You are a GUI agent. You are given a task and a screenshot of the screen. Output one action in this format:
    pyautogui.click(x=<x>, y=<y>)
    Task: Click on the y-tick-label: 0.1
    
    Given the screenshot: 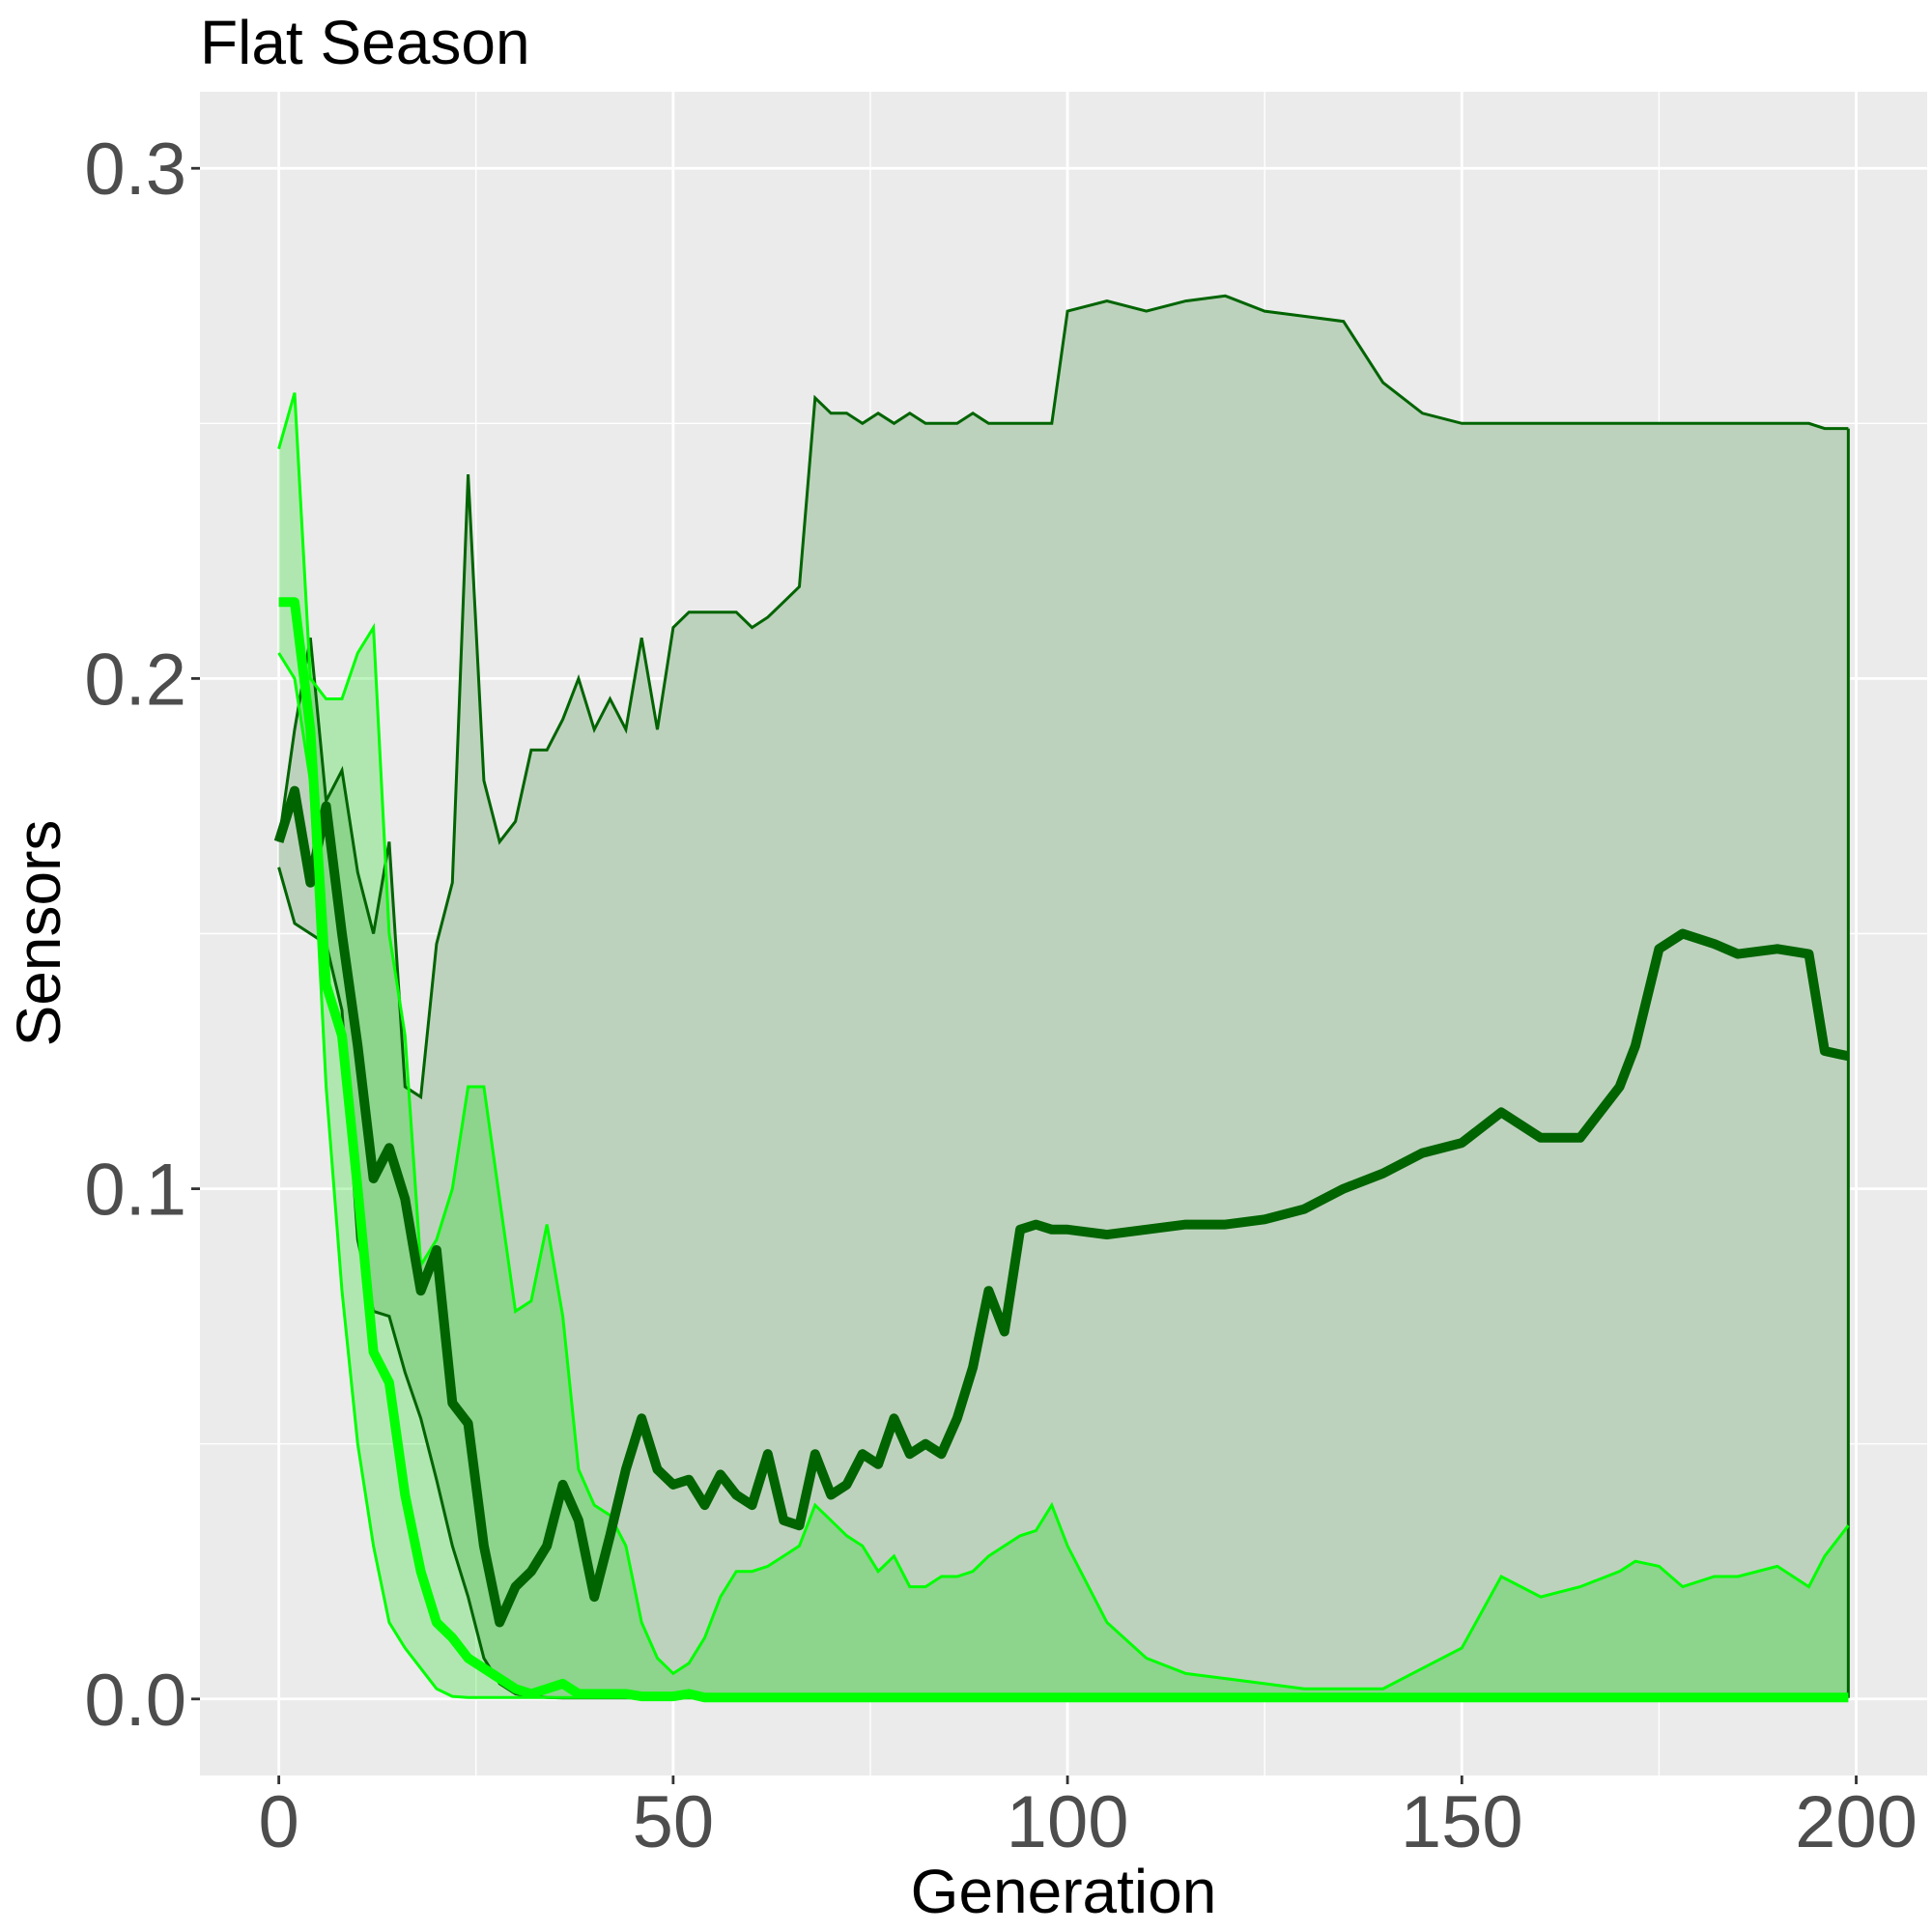 What is the action you would take?
    pyautogui.click(x=135, y=1191)
    